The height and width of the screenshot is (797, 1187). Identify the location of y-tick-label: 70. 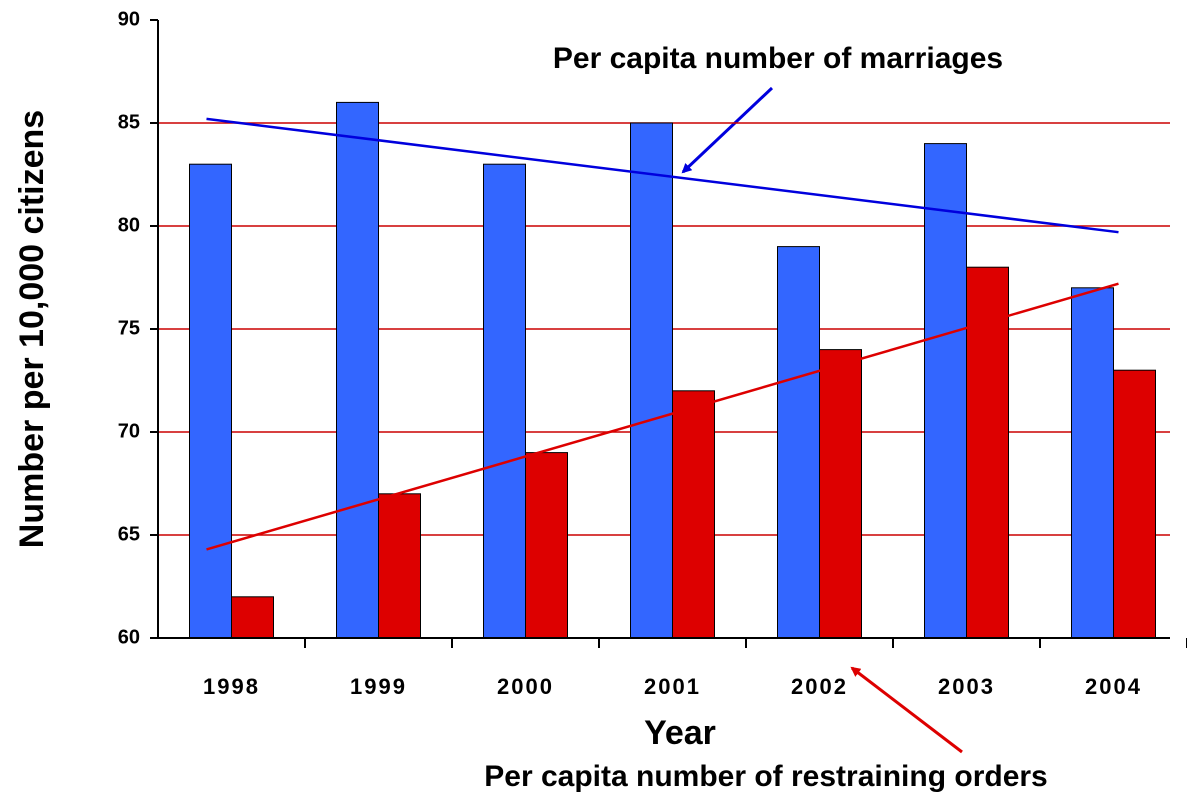
(129, 431).